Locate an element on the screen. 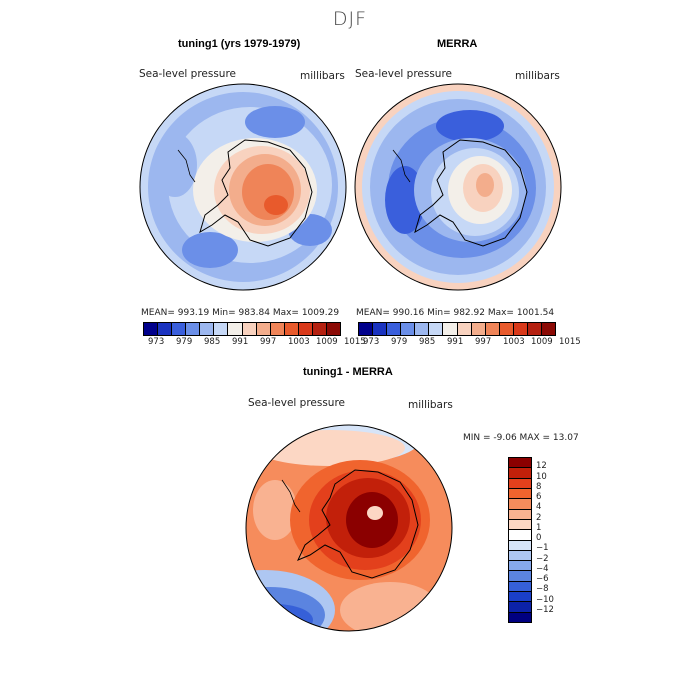 Image resolution: width=700 pixels, height=700 pixels. colorbar-tick-label: −2 is located at coordinates (542, 558).